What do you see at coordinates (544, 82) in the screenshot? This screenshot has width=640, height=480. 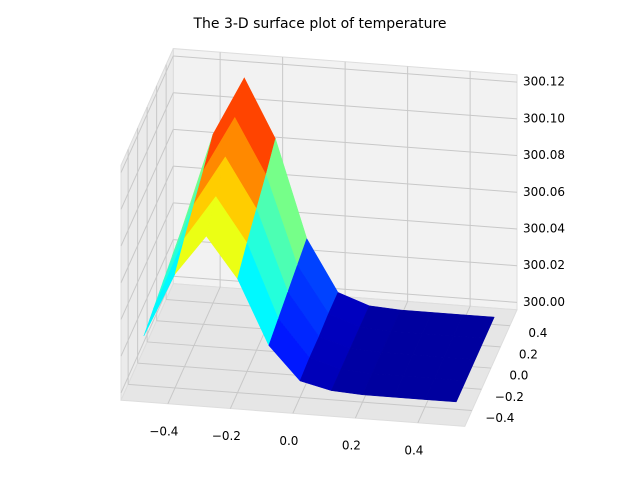 I see `z-tick-label: 300.12` at bounding box center [544, 82].